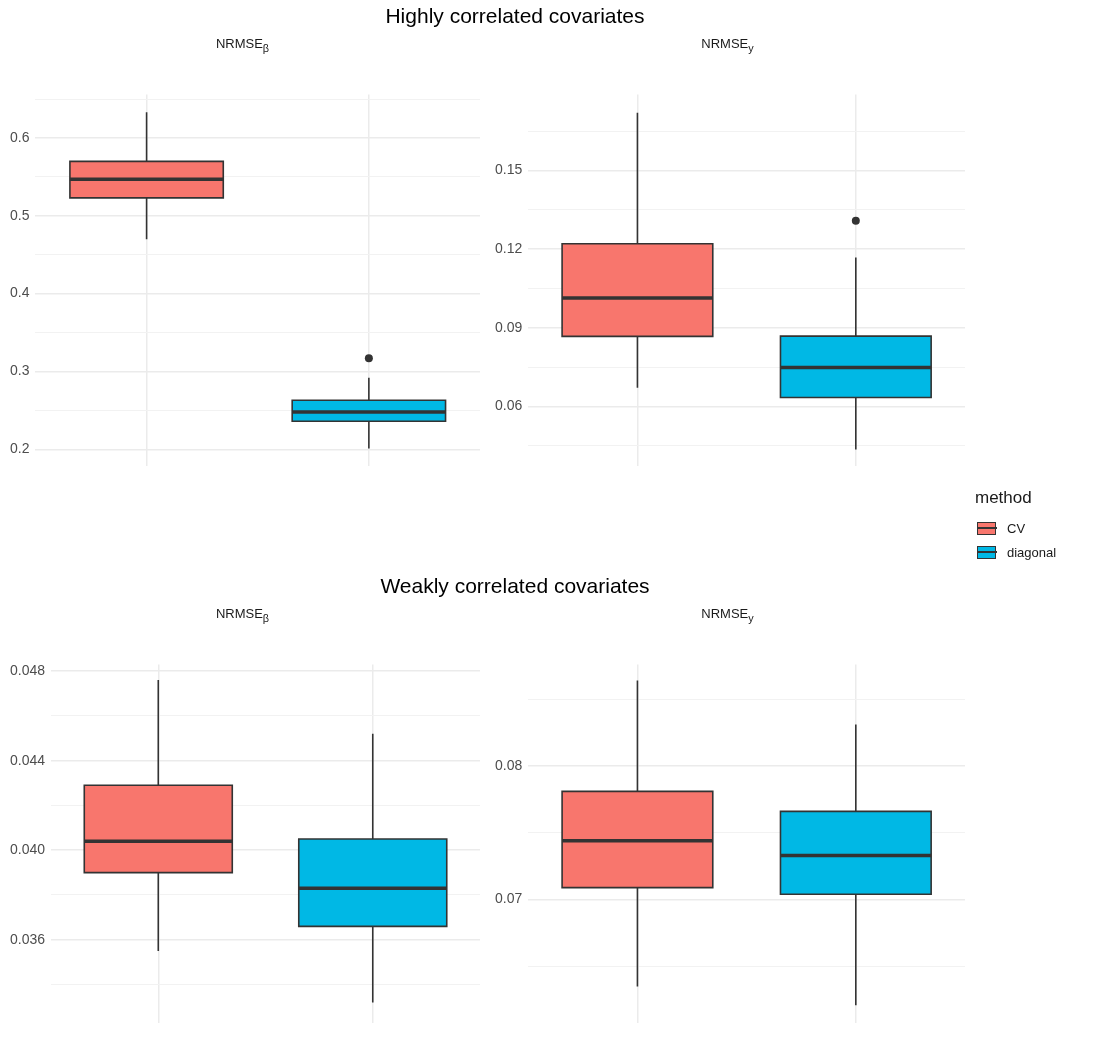 This screenshot has width=1109, height=1037. Describe the element at coordinates (19, 292) in the screenshot. I see `y-tick-label: 0.4` at that location.